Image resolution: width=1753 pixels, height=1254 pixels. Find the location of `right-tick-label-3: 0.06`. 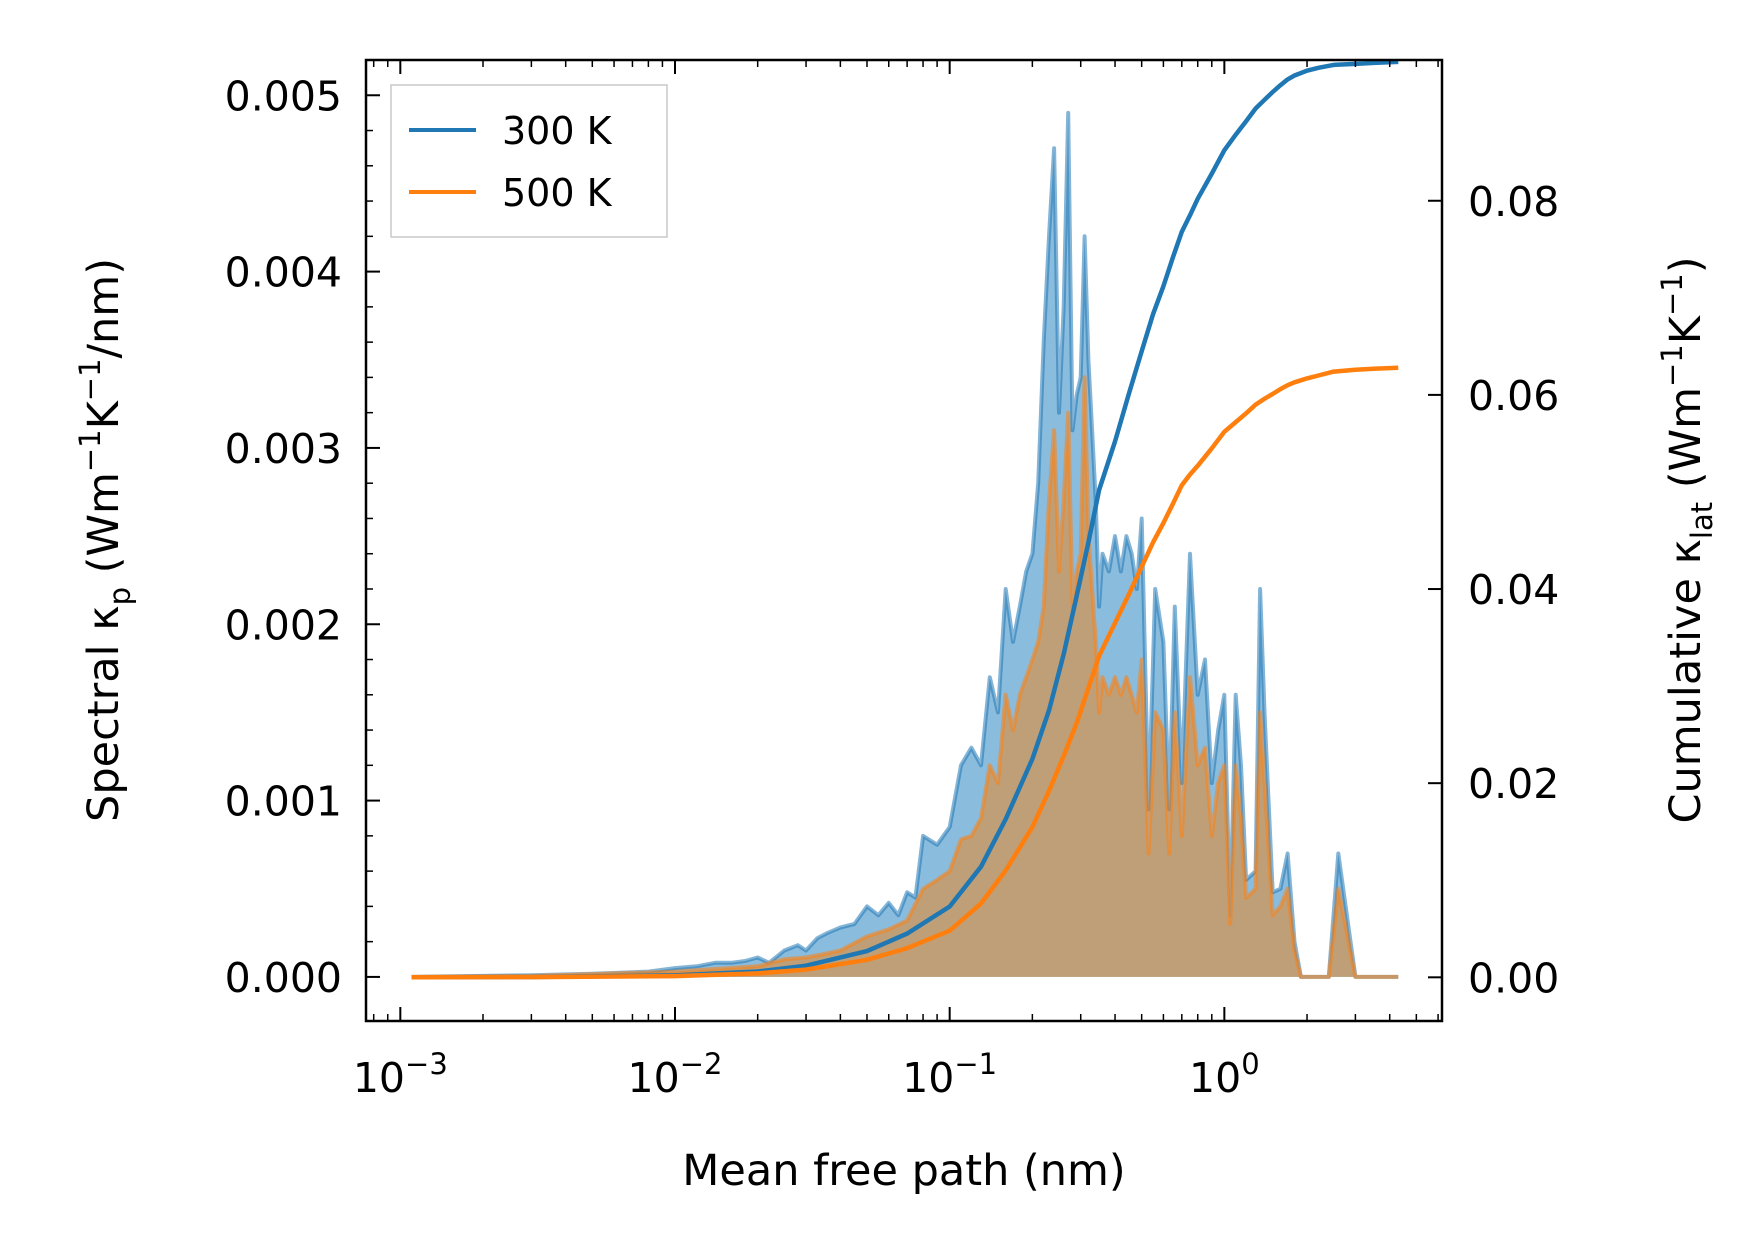

right-tick-label-3: 0.06 is located at coordinates (1513, 396).